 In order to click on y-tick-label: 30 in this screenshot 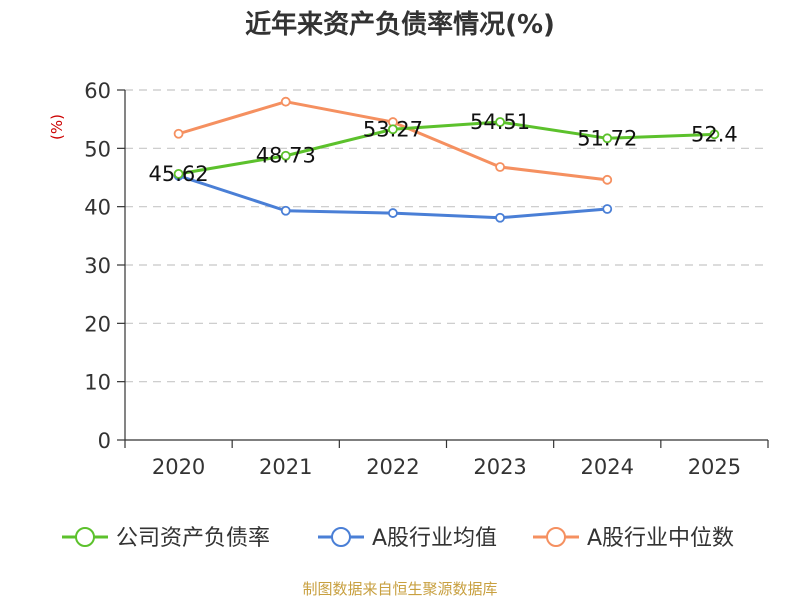, I will do `click(97, 266)`.